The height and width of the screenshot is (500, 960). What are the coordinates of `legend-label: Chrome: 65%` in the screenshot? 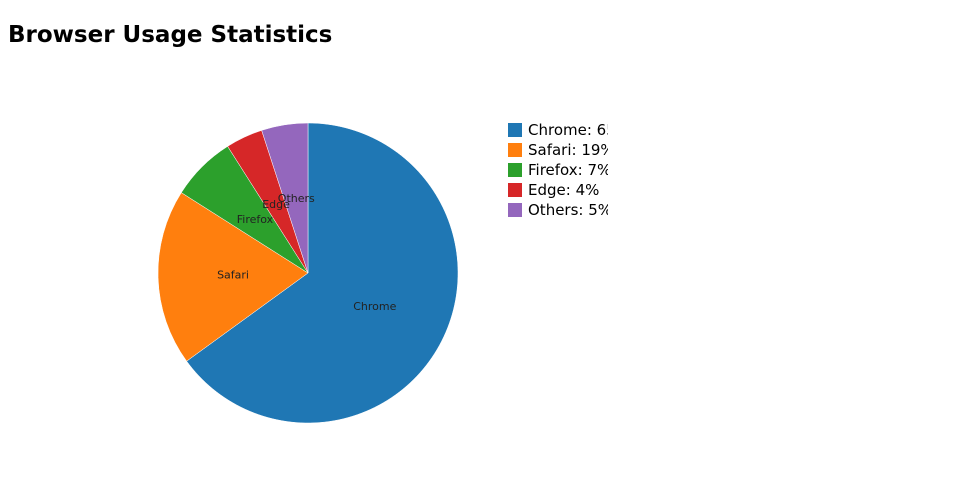 It's located at (568, 130).